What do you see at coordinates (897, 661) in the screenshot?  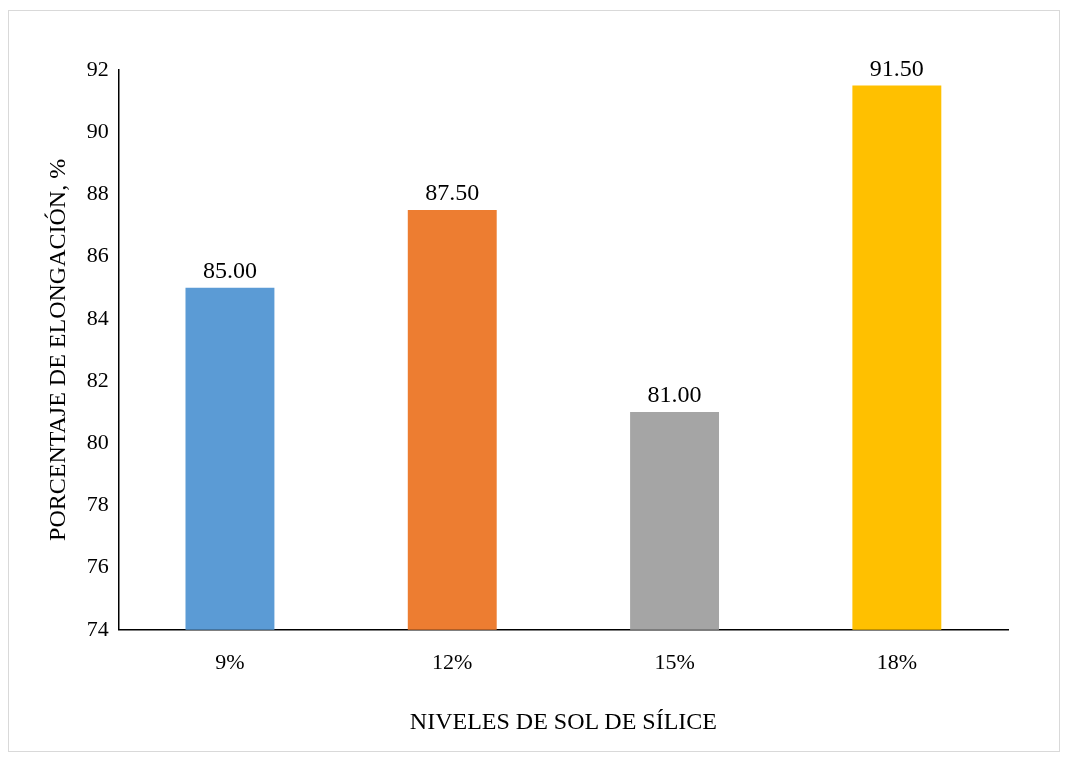 I see `x-tick-label: 18%` at bounding box center [897, 661].